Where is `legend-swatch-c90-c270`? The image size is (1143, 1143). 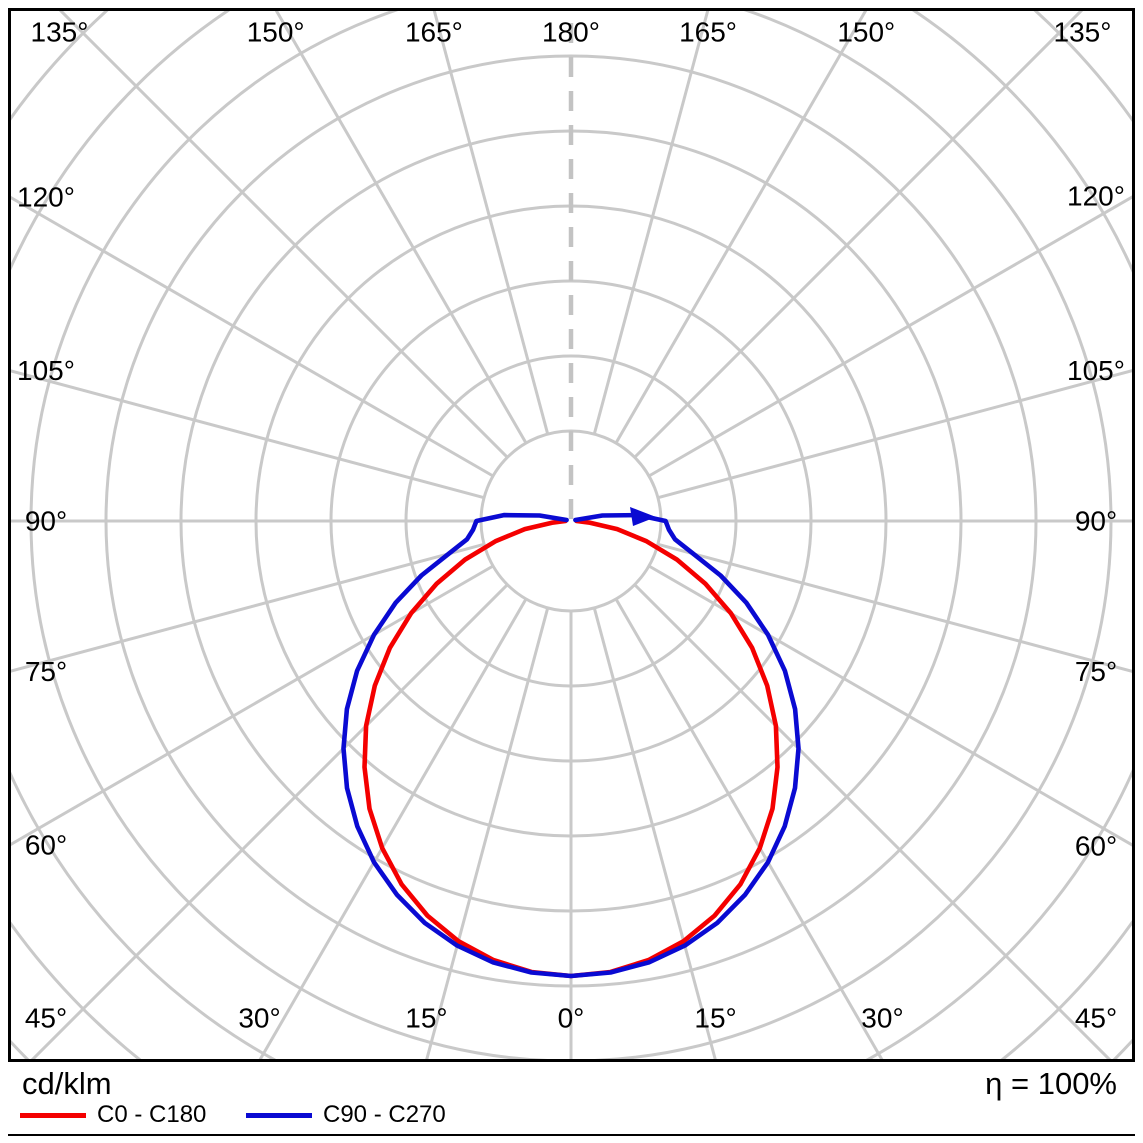
legend-swatch-c90-c270 is located at coordinates (279, 1115).